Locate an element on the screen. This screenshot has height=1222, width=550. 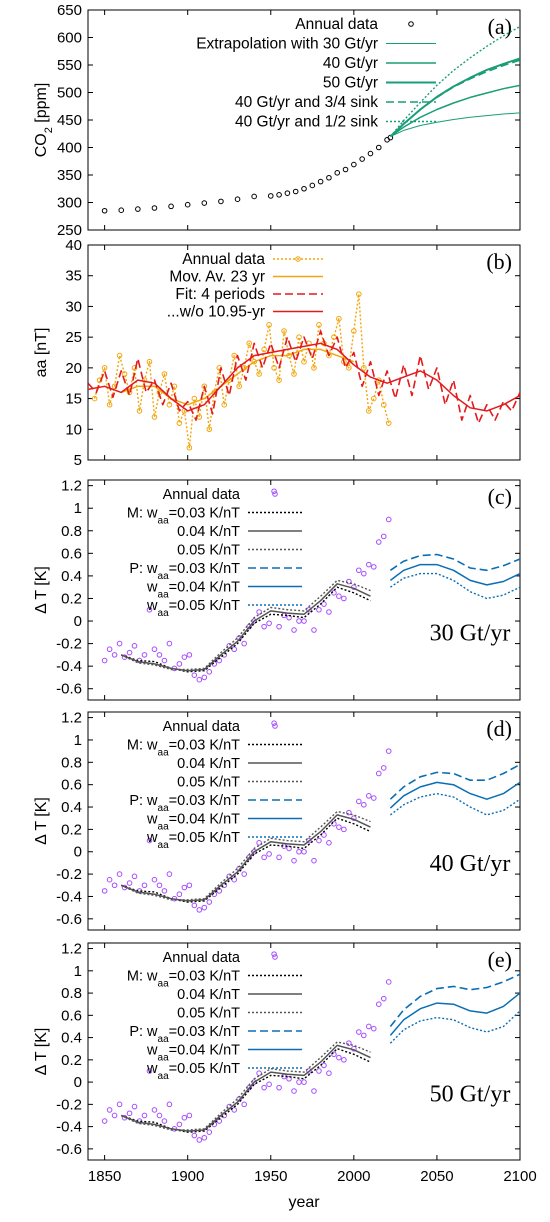
y-tick-label: 300 is located at coordinates (69, 203).